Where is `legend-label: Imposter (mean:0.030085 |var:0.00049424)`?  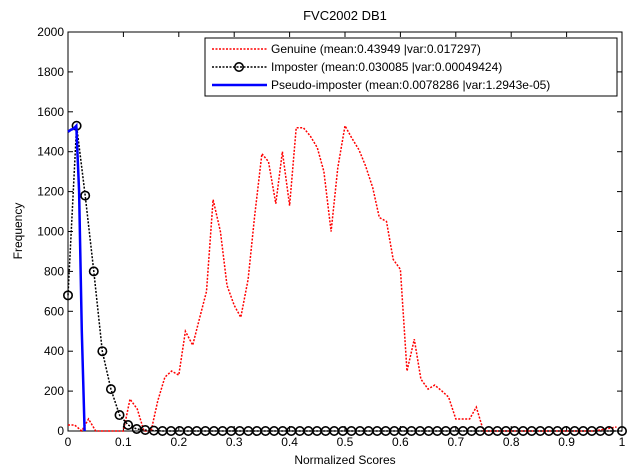
legend-label: Imposter (mean:0.030085 |var:0.00049424) is located at coordinates (386, 67).